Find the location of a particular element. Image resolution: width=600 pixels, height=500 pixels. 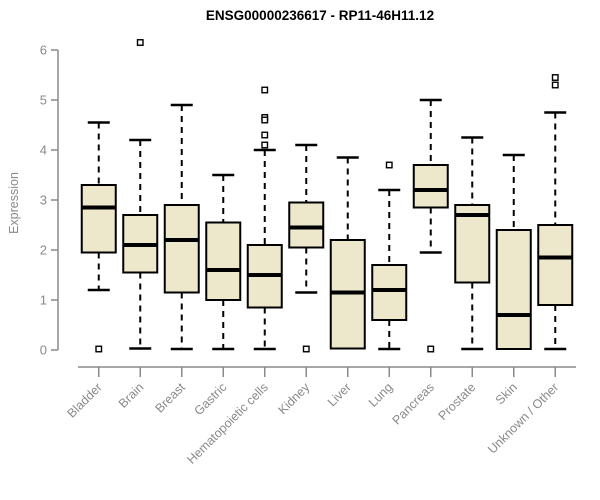

x-axis-category-label: Gastric is located at coordinates (210, 399).